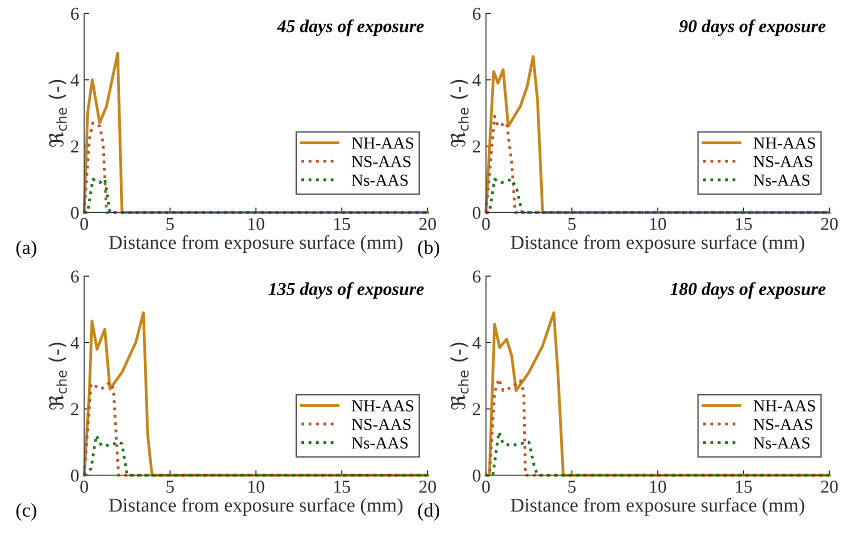 The image size is (842, 537). What do you see at coordinates (752, 27) in the screenshot?
I see `chart-title: 90 days of exposure` at bounding box center [752, 27].